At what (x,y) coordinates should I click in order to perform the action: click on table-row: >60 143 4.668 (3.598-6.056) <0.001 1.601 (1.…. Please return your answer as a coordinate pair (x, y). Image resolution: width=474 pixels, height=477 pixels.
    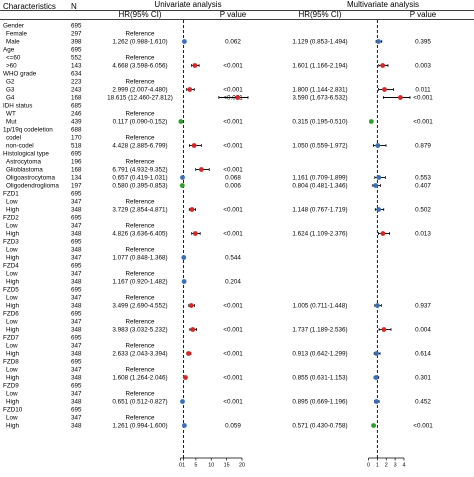
    Looking at the image, I should click on (218, 66).